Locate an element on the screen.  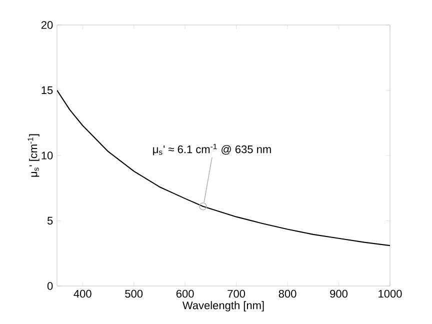
y-tick-label: 20 is located at coordinates (47, 25).